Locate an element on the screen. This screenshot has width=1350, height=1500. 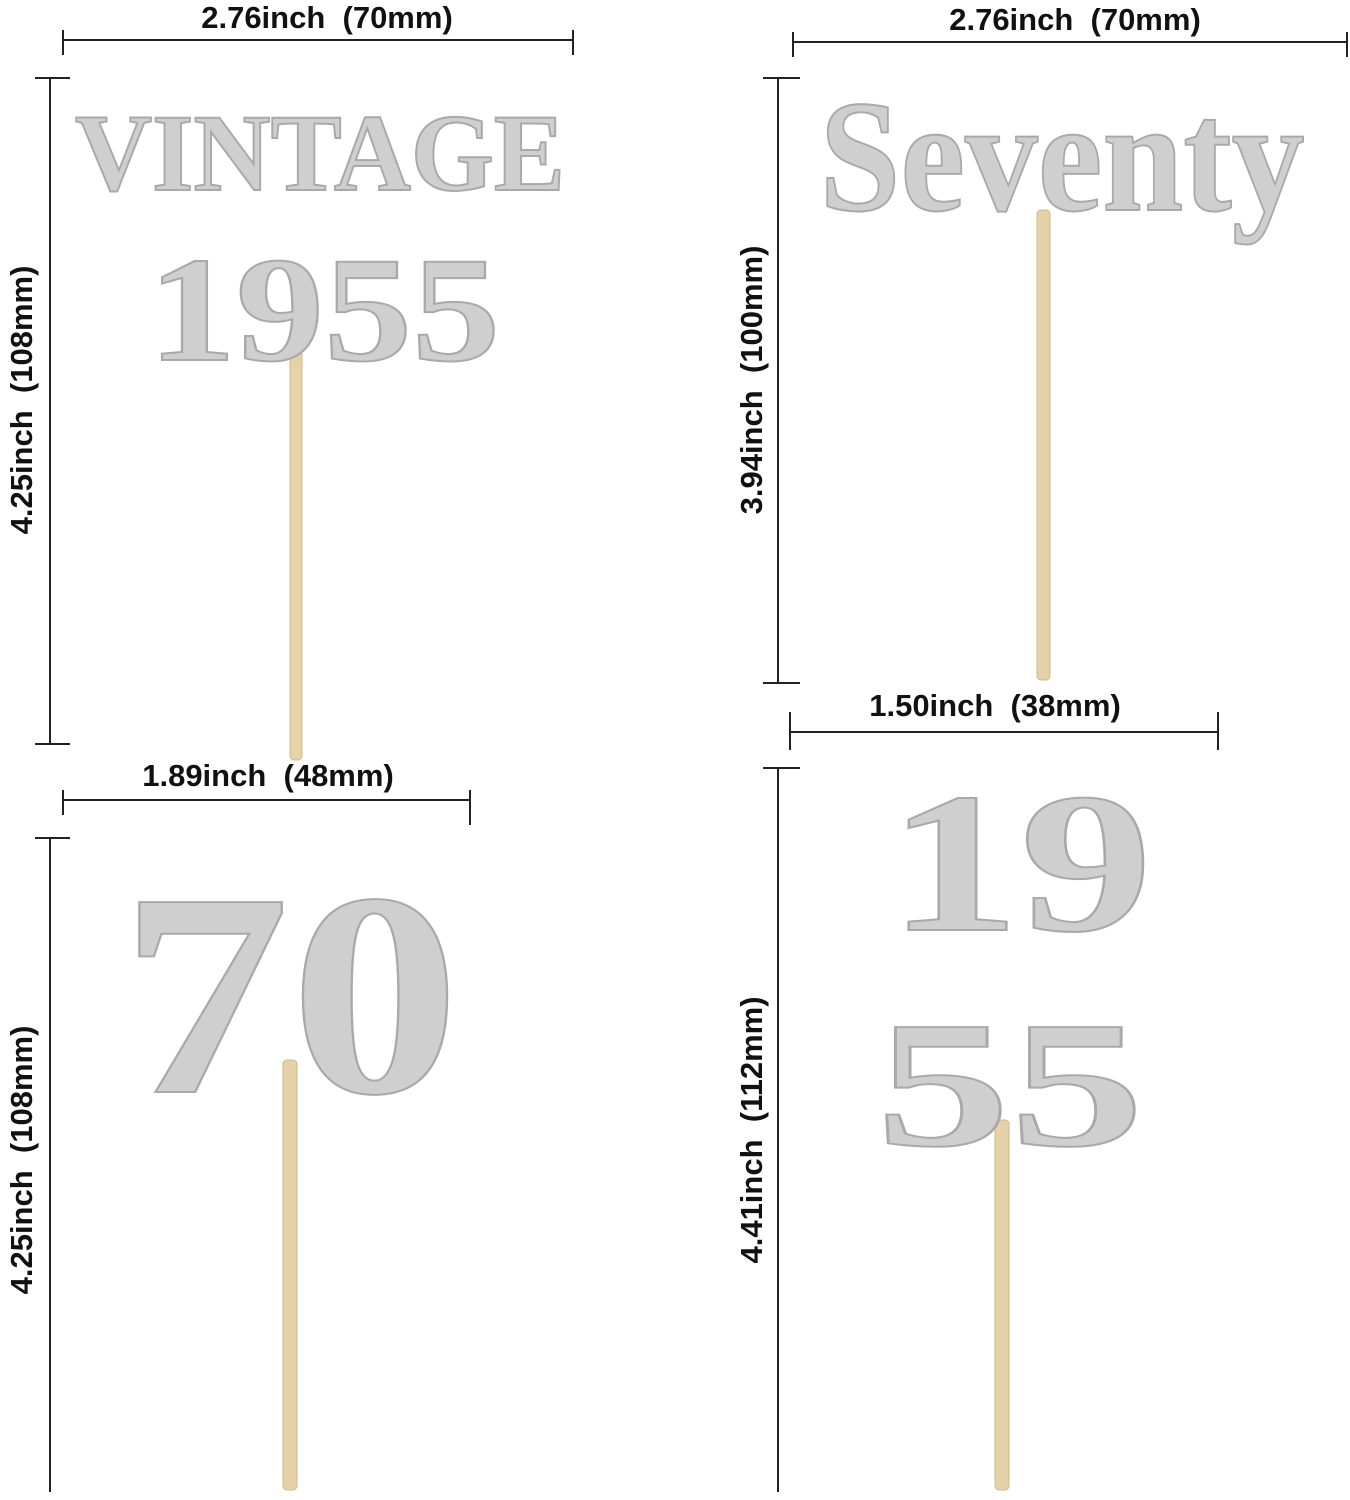
height-label: 3.94inch (100mm) is located at coordinates (751, 380).